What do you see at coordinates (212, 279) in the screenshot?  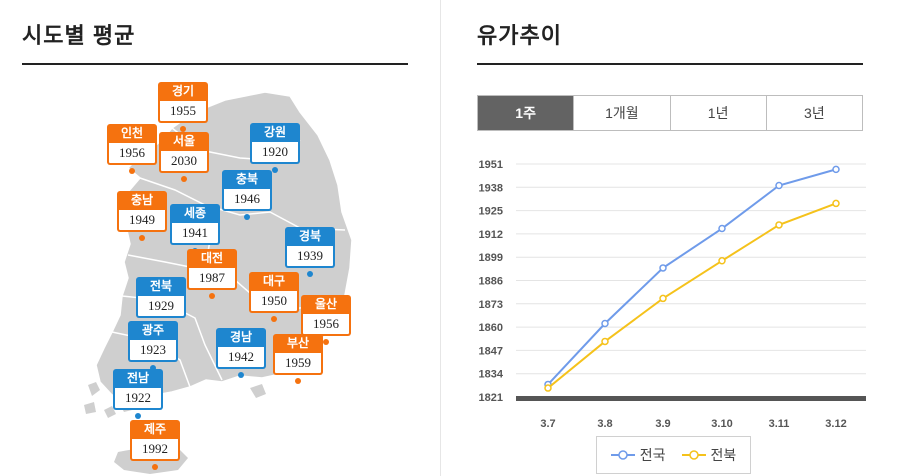 I see `region-price: 1987` at bounding box center [212, 279].